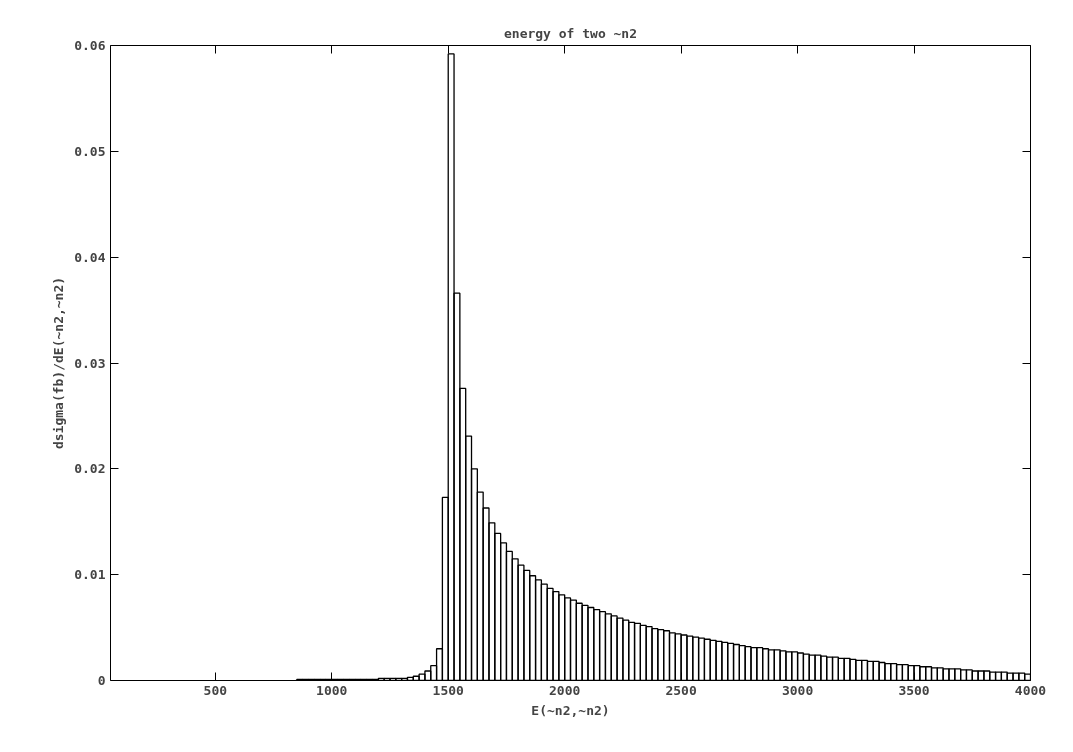 The image size is (1073, 752). Describe the element at coordinates (332, 690) in the screenshot. I see `x-tick-label: 1000` at that location.